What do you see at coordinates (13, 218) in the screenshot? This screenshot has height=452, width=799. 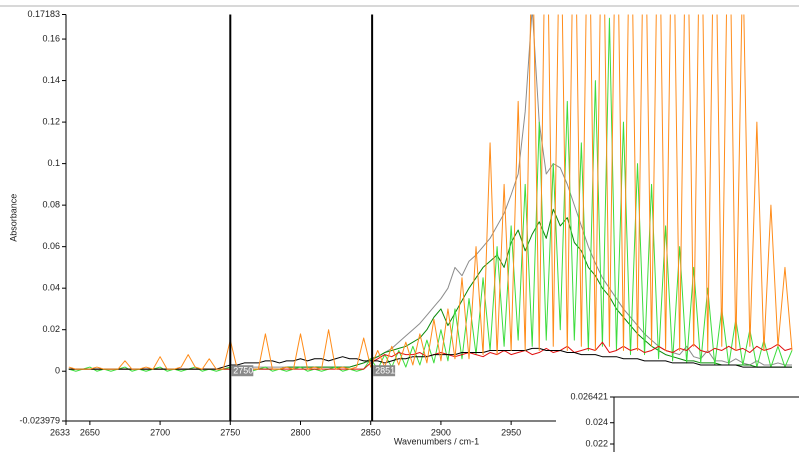 I see `y-axis-label: Absorbance` at bounding box center [13, 218].